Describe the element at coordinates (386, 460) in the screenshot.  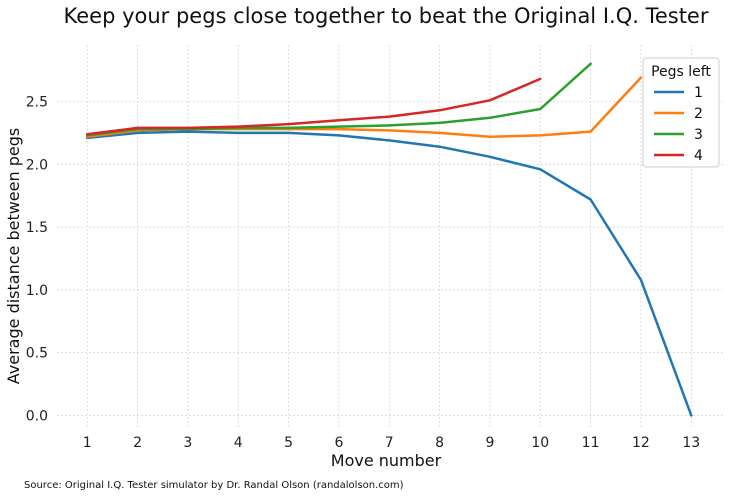
I see `x-axis-label: Move number` at that location.